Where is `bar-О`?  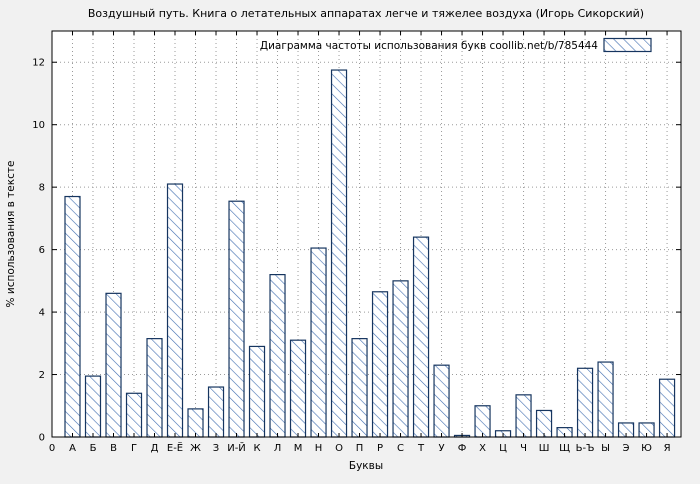
bar-О is located at coordinates (339, 253).